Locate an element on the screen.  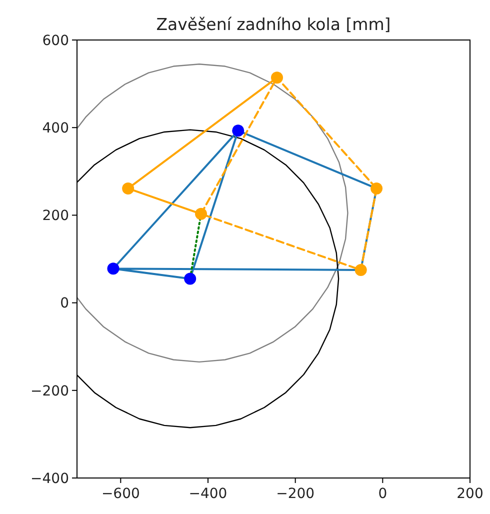
x-tick-label: 0 is located at coordinates (383, 494).